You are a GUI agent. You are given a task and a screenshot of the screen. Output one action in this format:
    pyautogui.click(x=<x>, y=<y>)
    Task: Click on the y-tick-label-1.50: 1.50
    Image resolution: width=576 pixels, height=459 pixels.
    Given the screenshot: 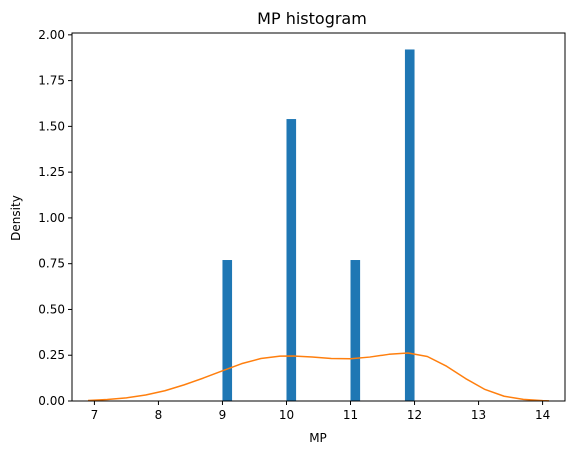 What is the action you would take?
    pyautogui.click(x=51, y=126)
    